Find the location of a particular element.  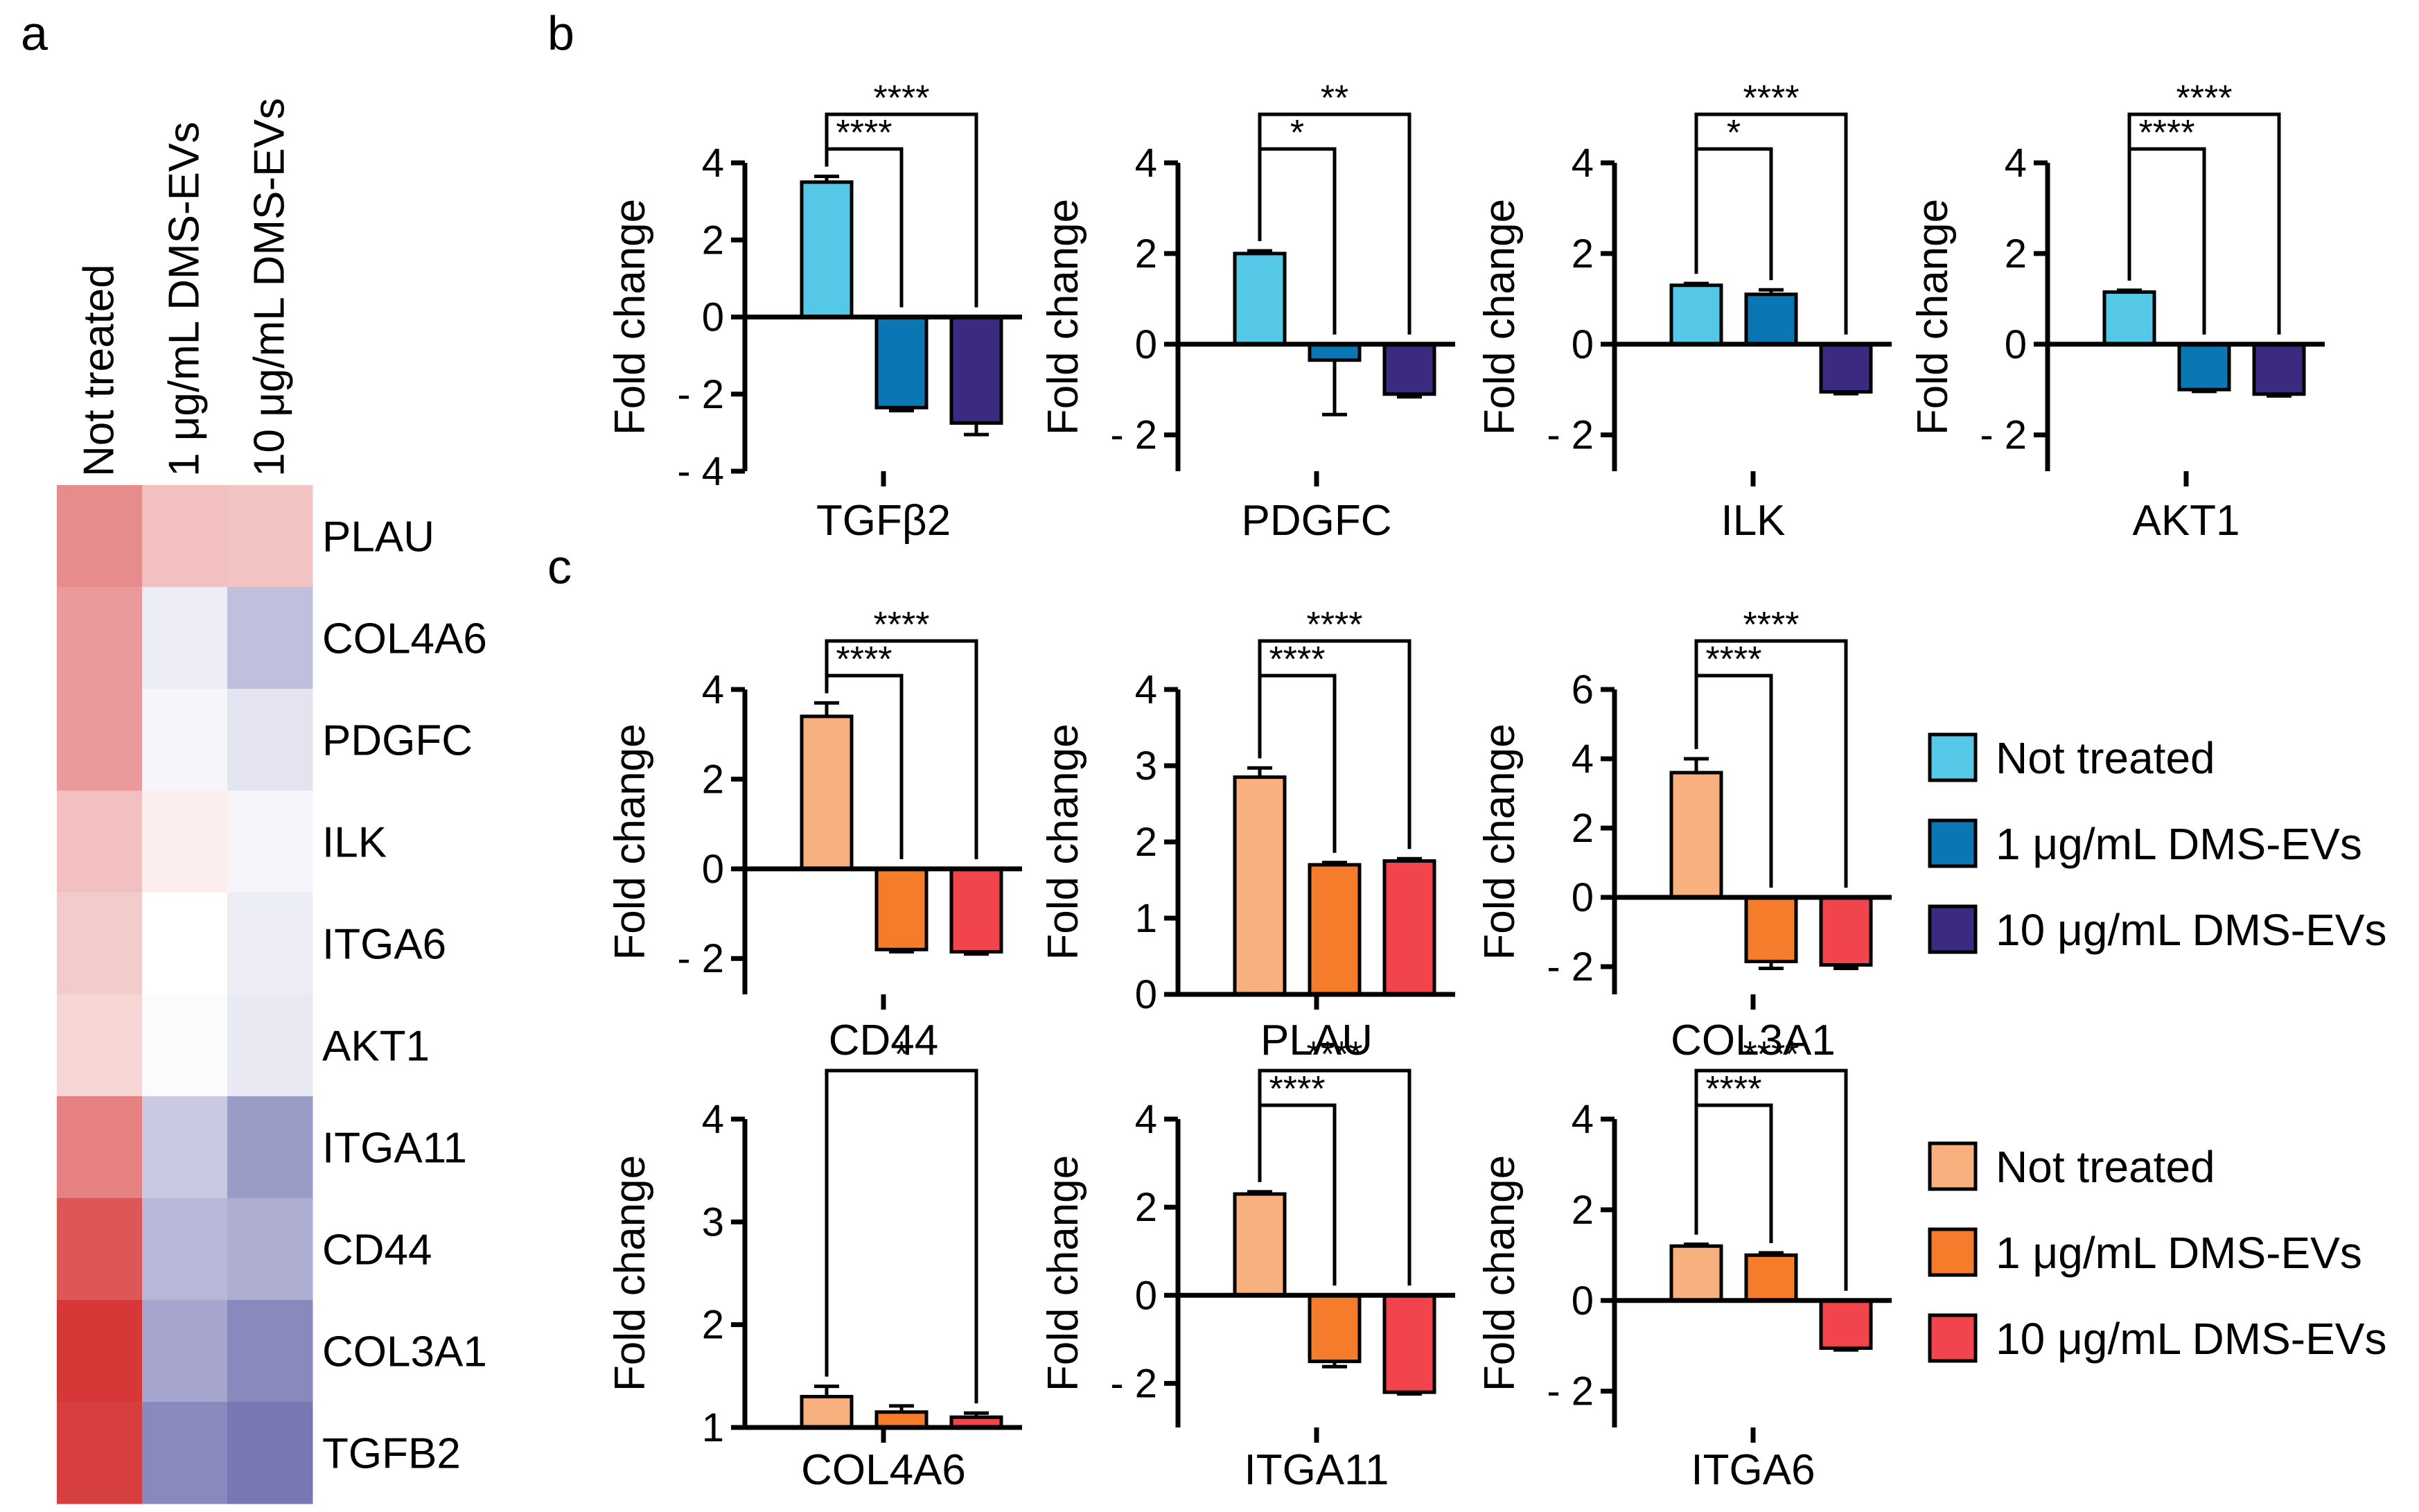

gene-label: CD44 is located at coordinates (884, 1040).